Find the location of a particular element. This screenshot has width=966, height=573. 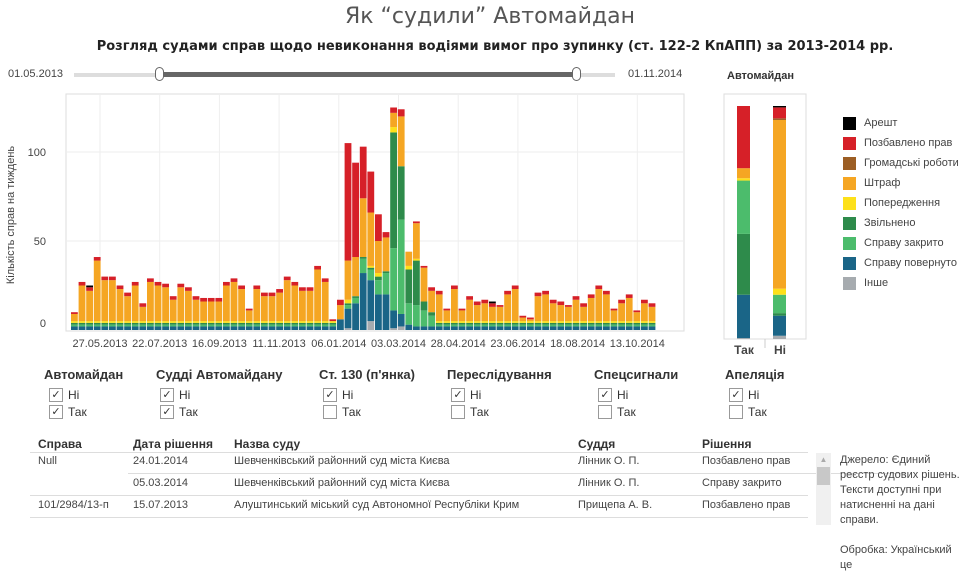

bar-segment-Інше is located at coordinates (348, 329).